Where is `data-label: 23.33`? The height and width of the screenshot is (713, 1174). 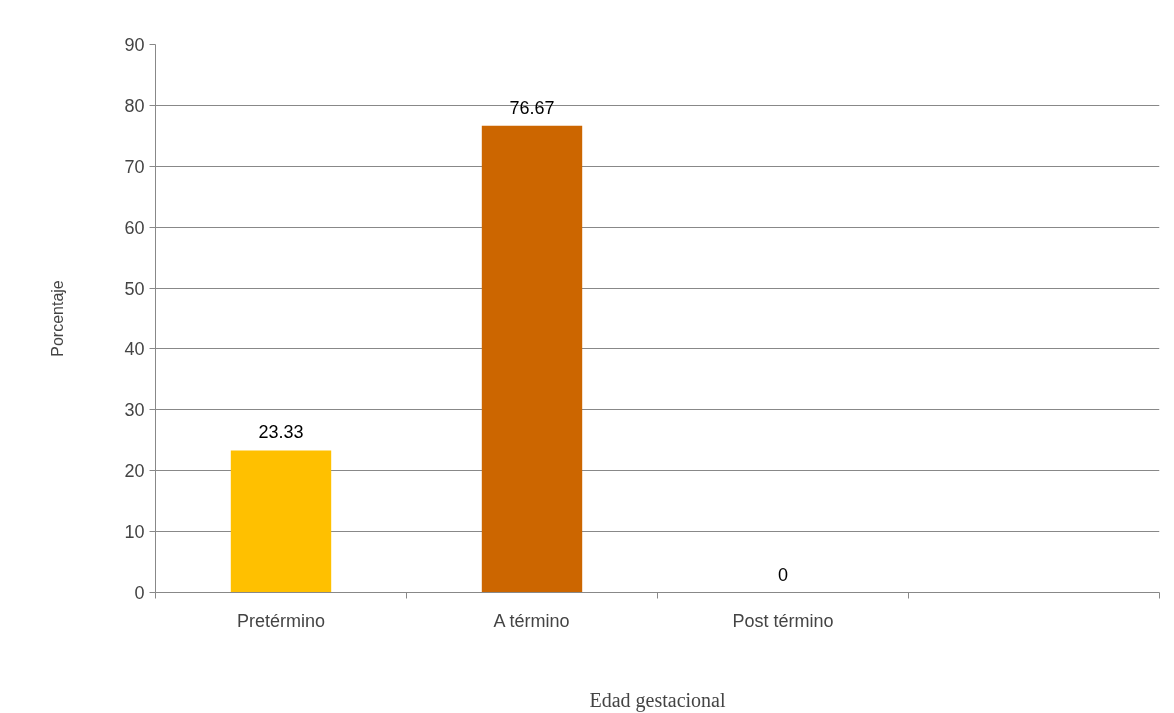
data-label: 23.33 is located at coordinates (281, 432).